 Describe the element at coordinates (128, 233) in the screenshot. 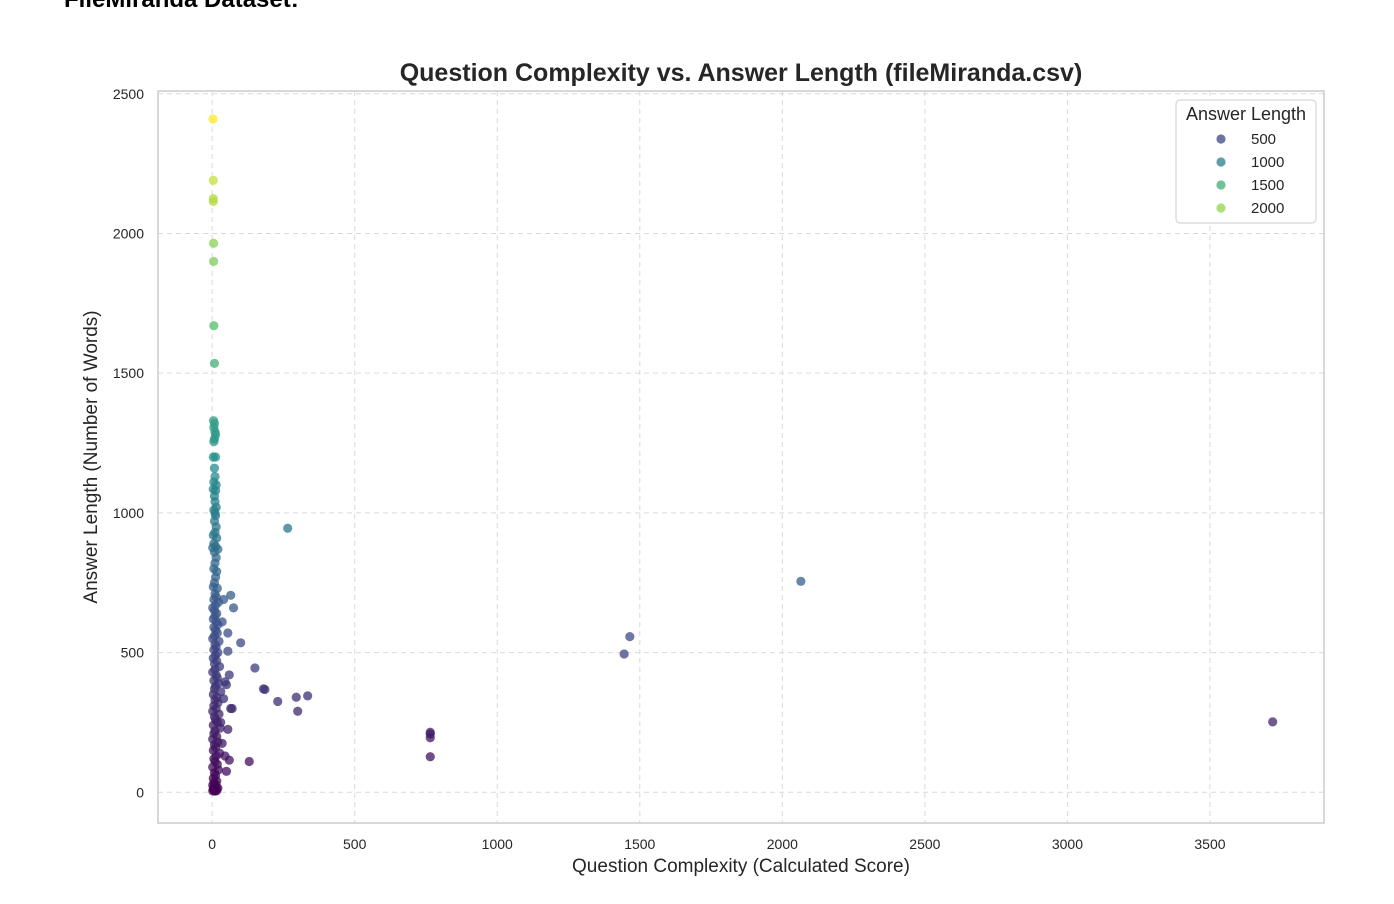

I see `y-tick-label: 2000` at that location.